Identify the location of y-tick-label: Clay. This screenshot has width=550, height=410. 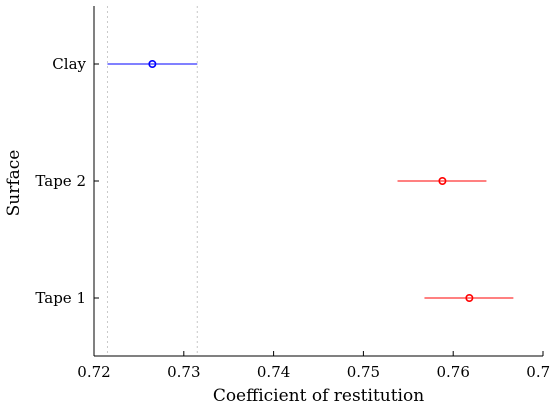
(69, 64).